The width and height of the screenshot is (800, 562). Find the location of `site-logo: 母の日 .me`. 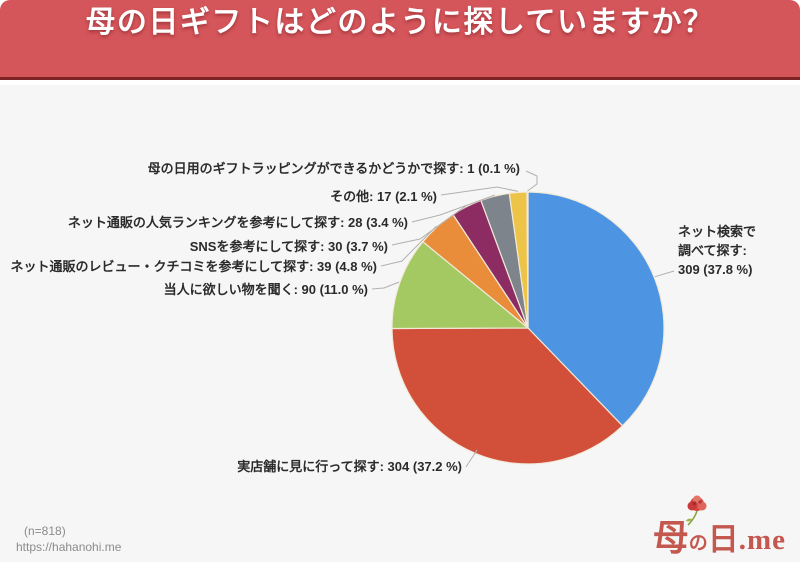

site-logo: 母の日 .me is located at coordinates (719, 526).